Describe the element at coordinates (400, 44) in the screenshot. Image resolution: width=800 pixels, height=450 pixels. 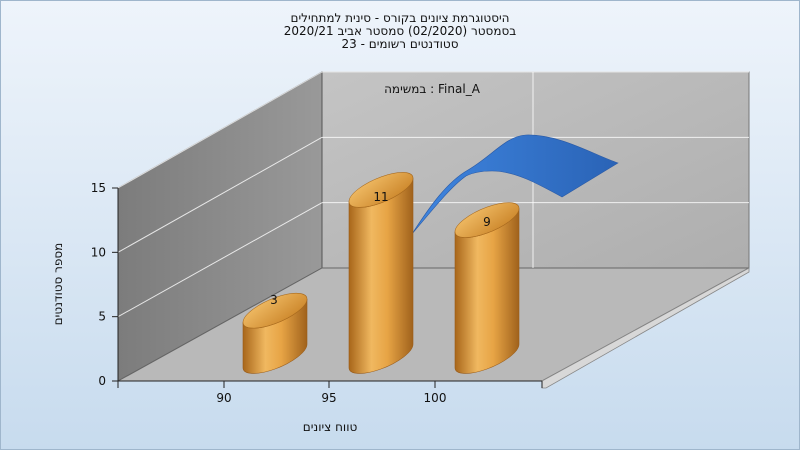
I see `chart-title-line-3: סטודנטים רשומים - 23` at that location.